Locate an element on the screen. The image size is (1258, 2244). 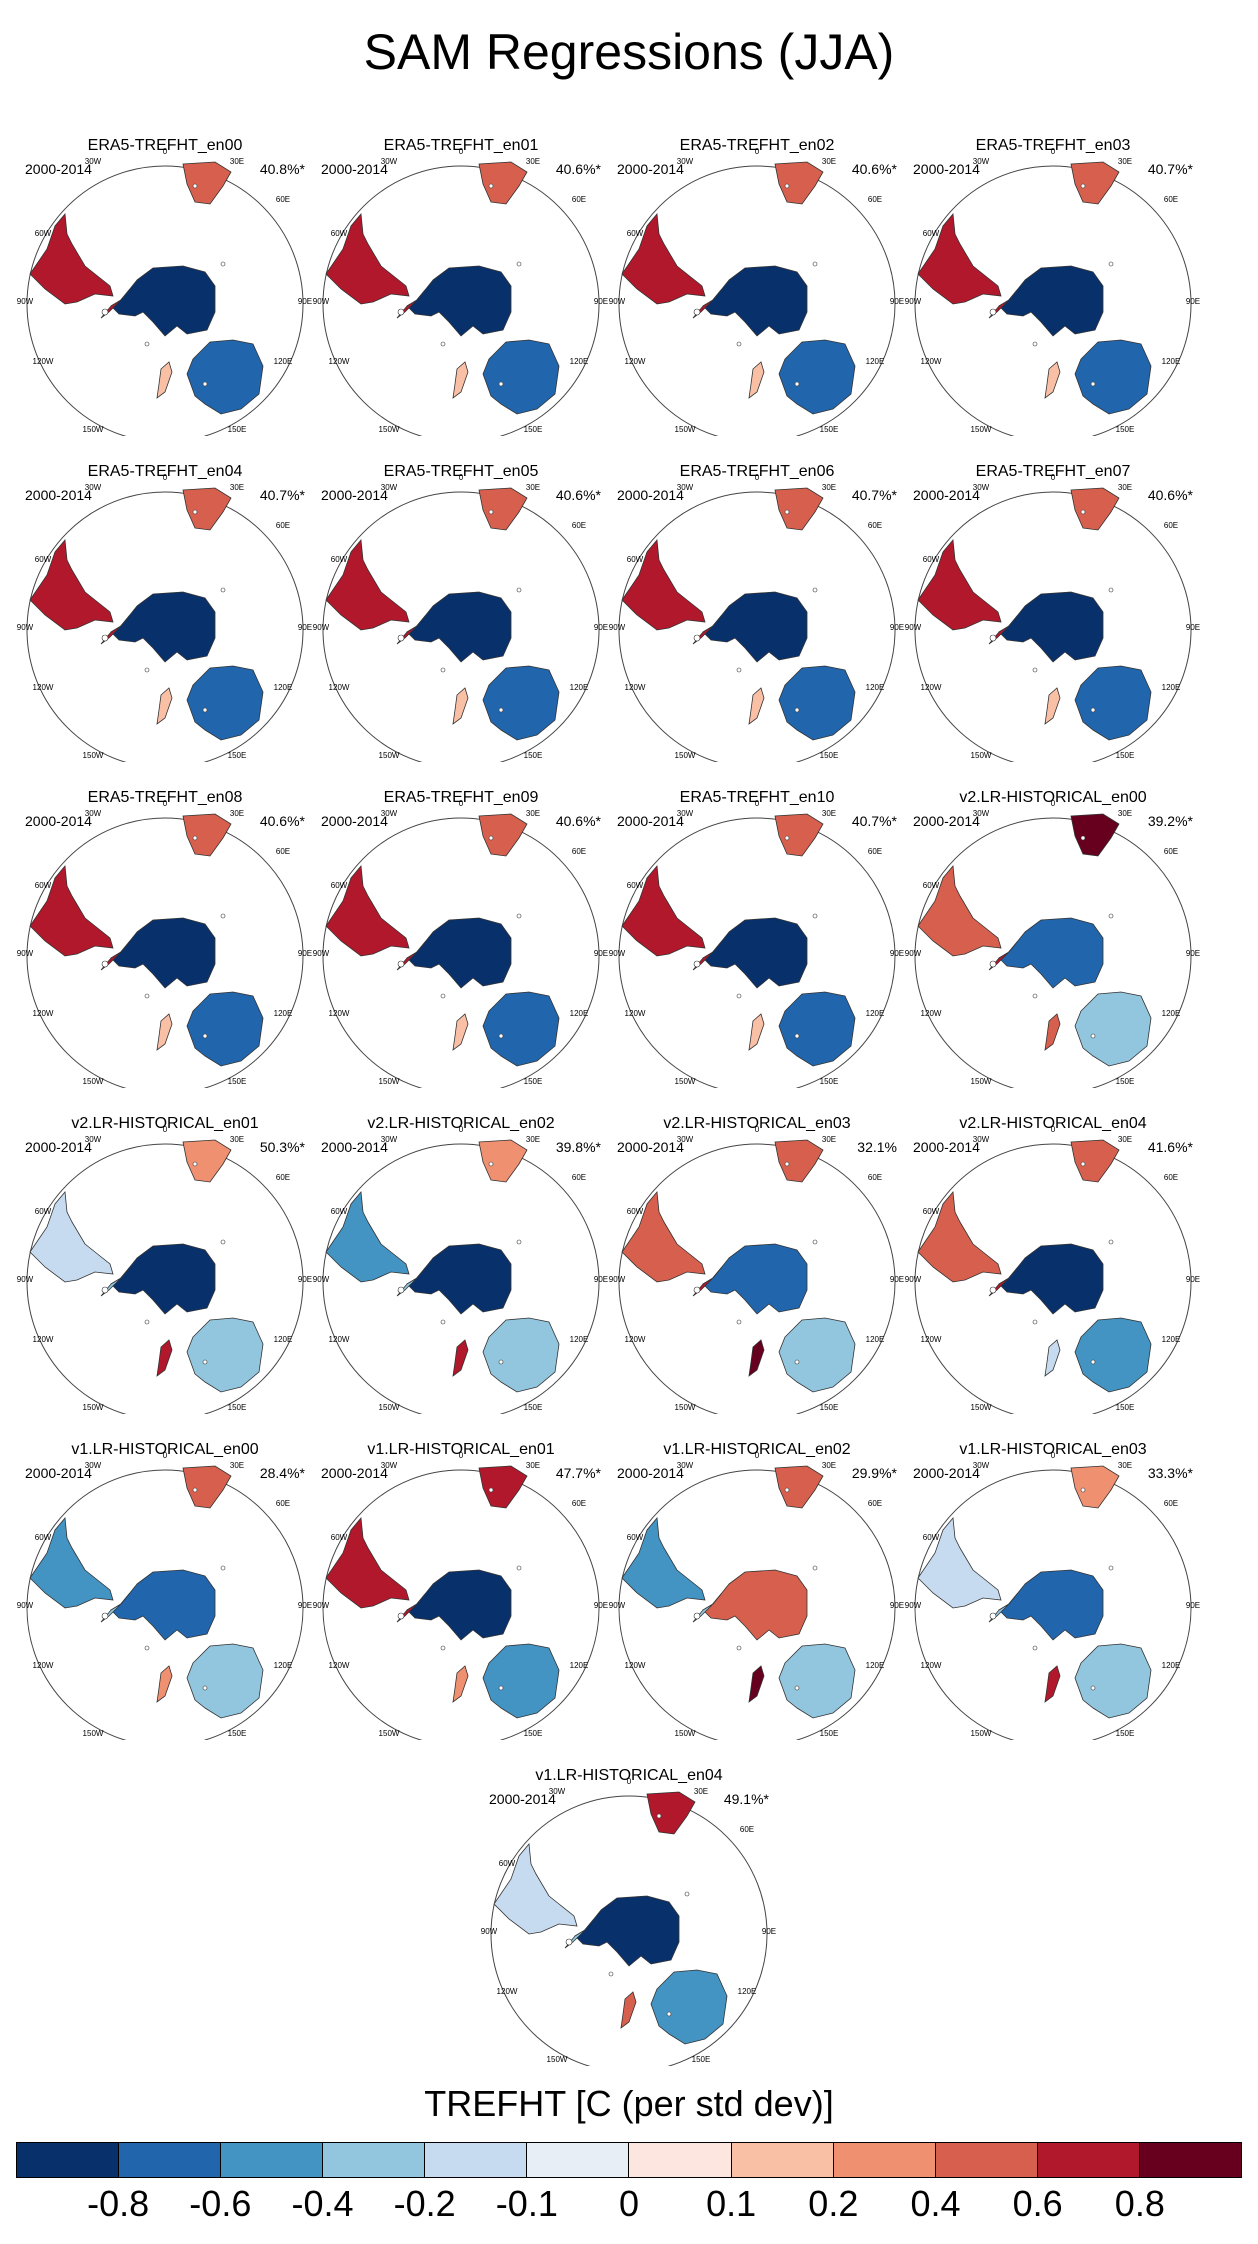
panel-title: v2.LR-HISTORICAL_en01 is located at coordinates (165, 1123).